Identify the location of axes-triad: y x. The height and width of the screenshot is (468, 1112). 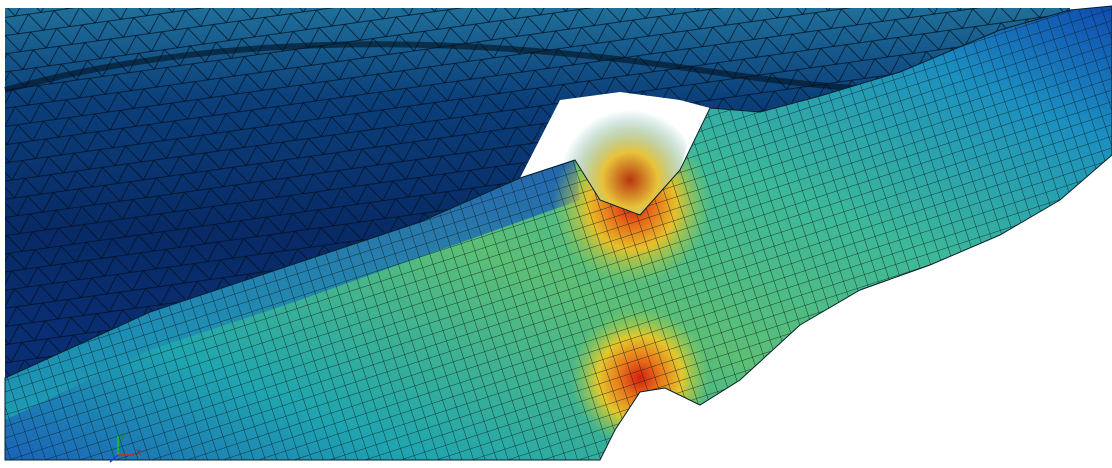
(125, 447).